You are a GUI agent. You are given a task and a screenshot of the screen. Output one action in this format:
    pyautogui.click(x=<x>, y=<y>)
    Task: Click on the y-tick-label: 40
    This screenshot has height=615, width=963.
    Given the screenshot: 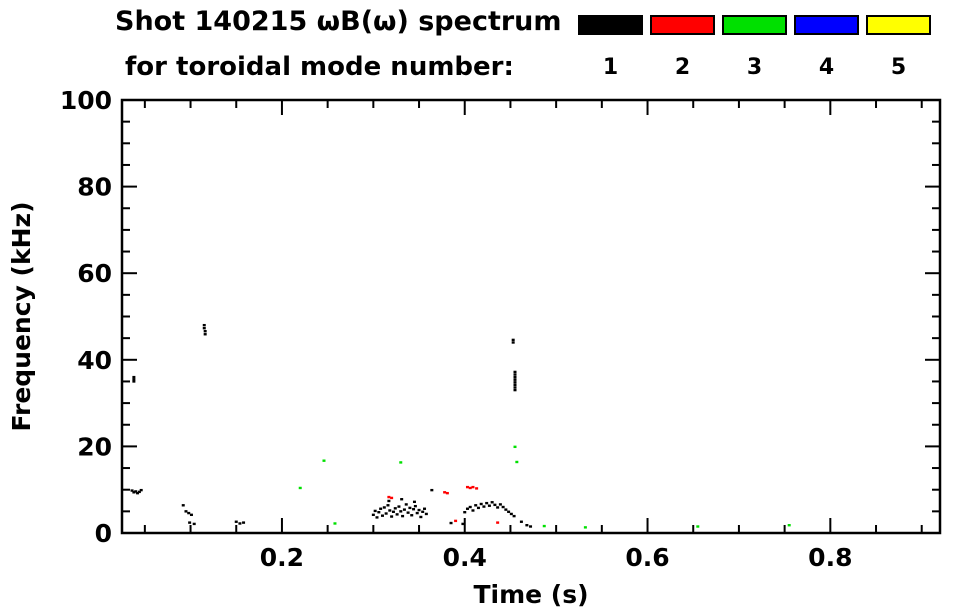 What is the action you would take?
    pyautogui.click(x=94, y=360)
    